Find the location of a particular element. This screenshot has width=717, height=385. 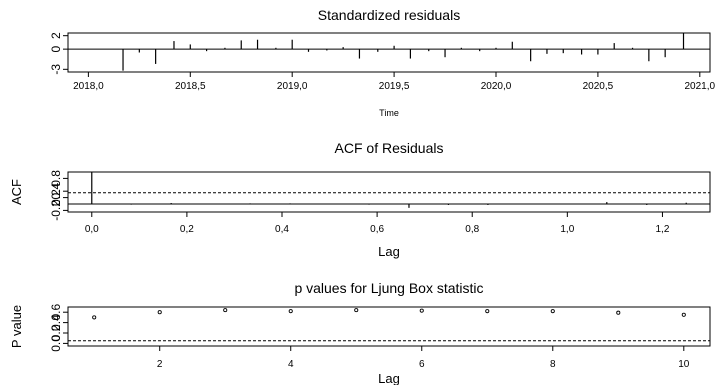

y-tick-label: -0.2 is located at coordinates (56, 210).